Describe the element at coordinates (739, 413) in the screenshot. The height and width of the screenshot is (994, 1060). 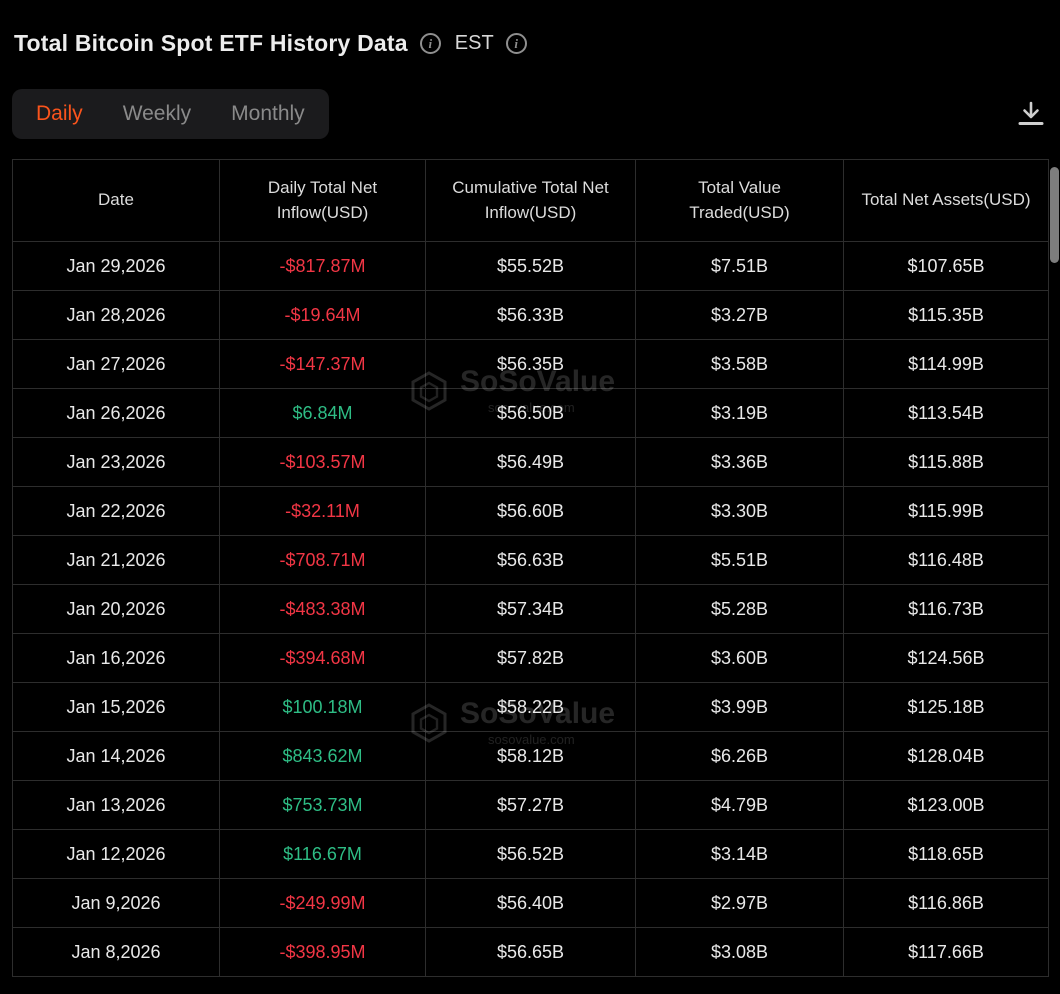
I see `value-traded-cell: $3.19B` at that location.